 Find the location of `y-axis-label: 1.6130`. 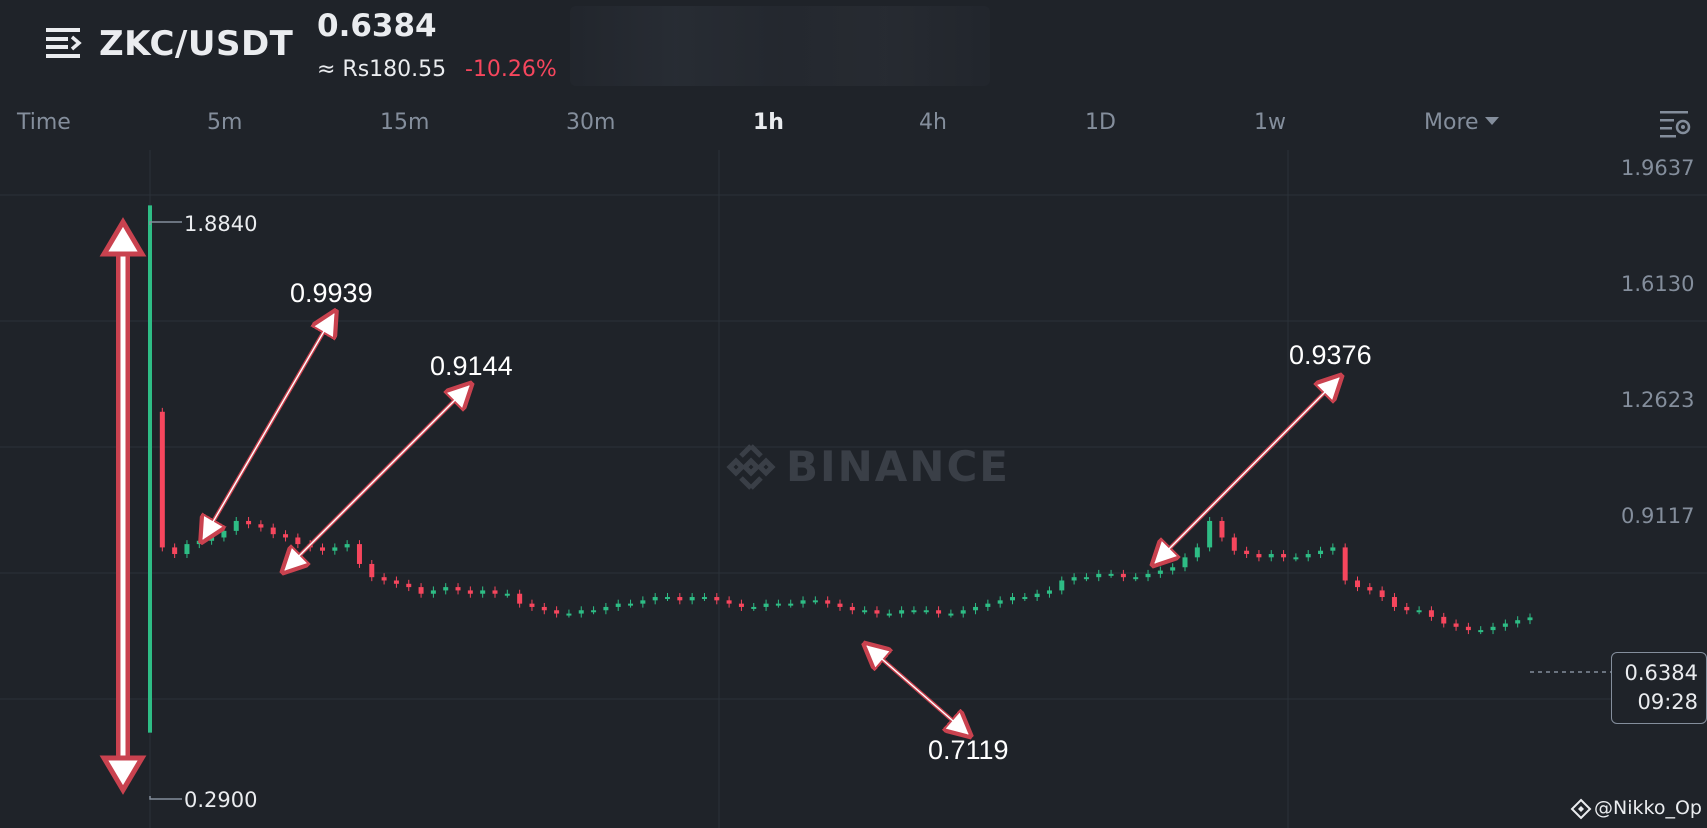

y-axis-label: 1.6130 is located at coordinates (1658, 284).